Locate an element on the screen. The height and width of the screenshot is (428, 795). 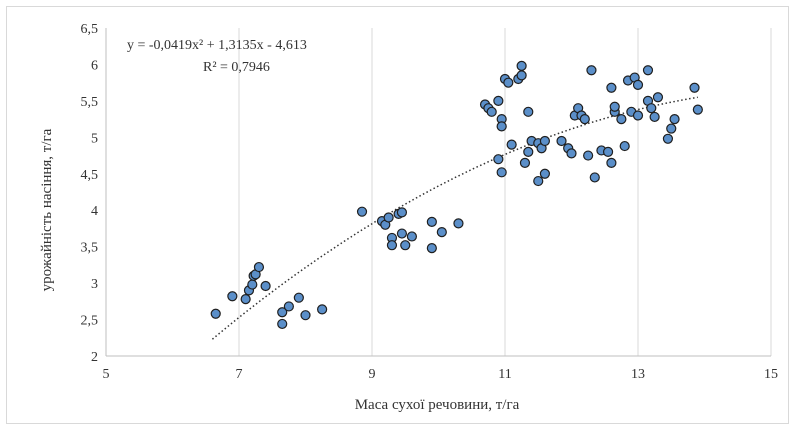
x-tick-label: 5 is located at coordinates (106, 374).